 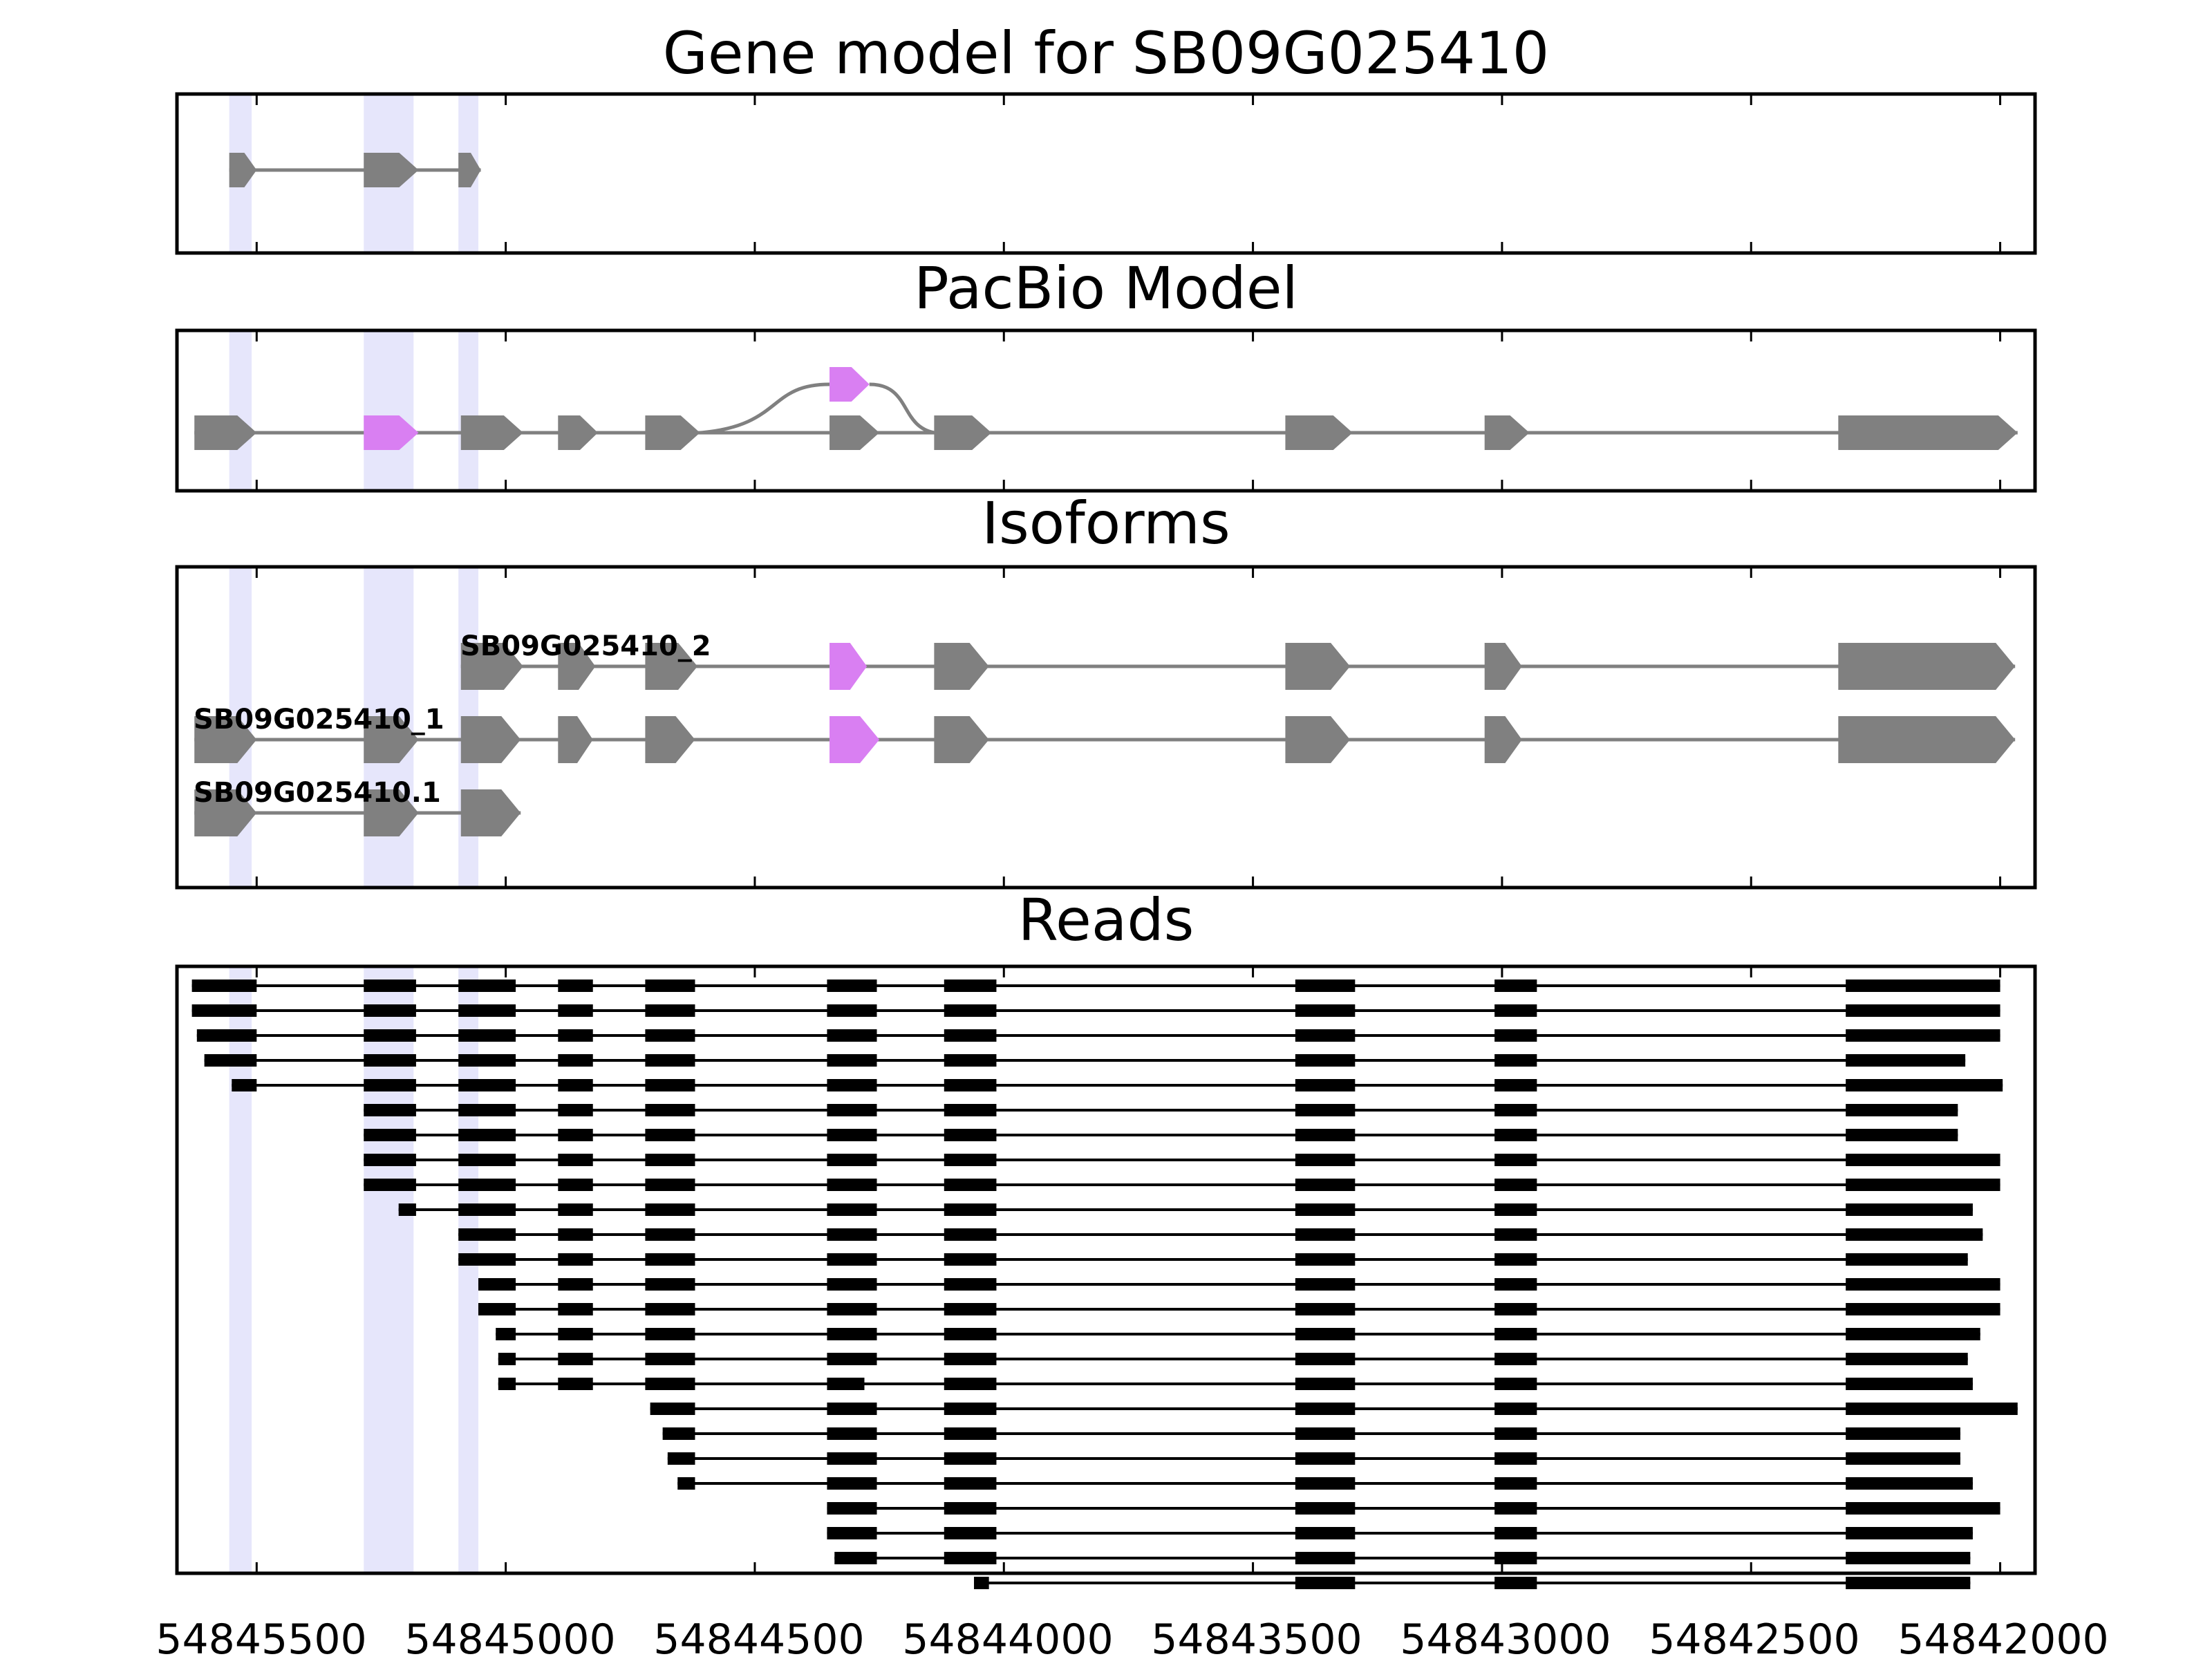 What do you see at coordinates (1506, 1637) in the screenshot?
I see `x-tick-label: 54843000` at bounding box center [1506, 1637].